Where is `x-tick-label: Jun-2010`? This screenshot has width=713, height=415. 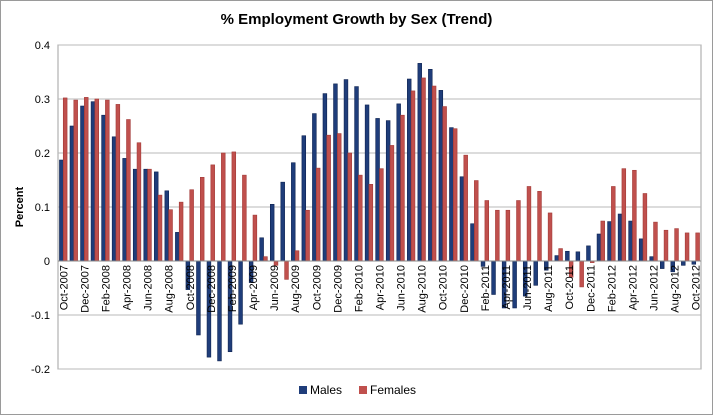 x-tick-label: Jun-2010 is located at coordinates (402, 288).